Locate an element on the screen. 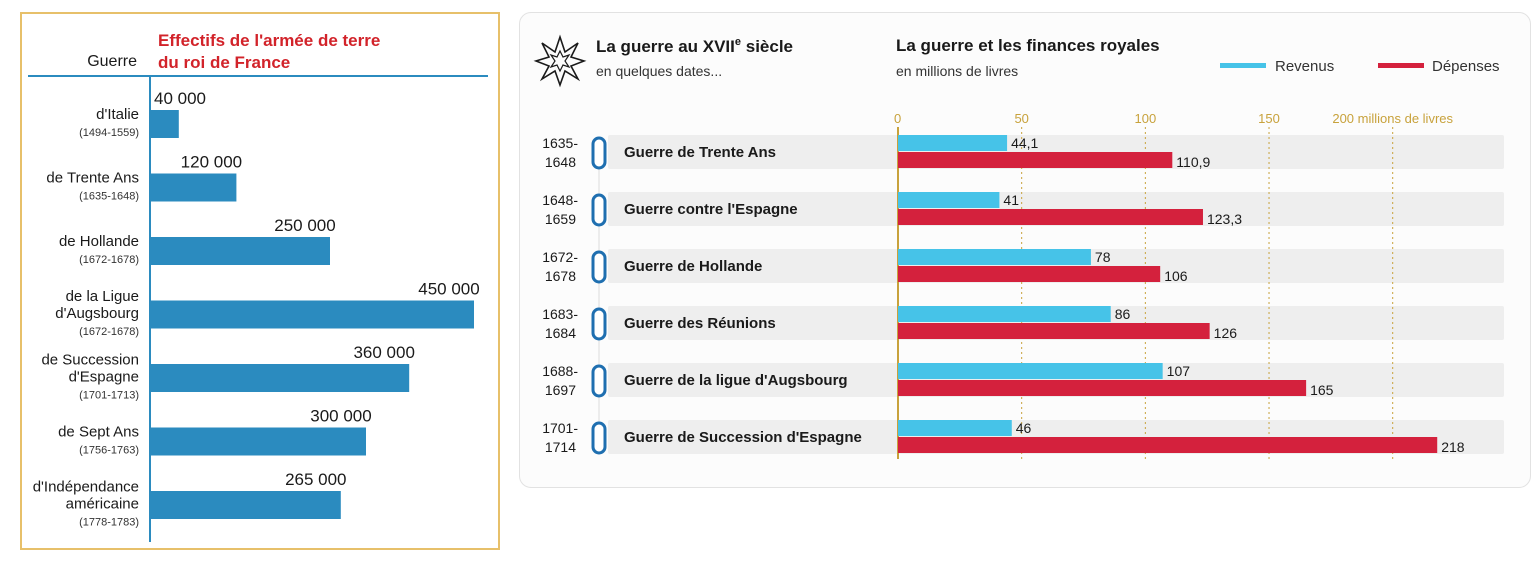  timeline-title: La guerre au XVIIe siècle is located at coordinates (694, 46).